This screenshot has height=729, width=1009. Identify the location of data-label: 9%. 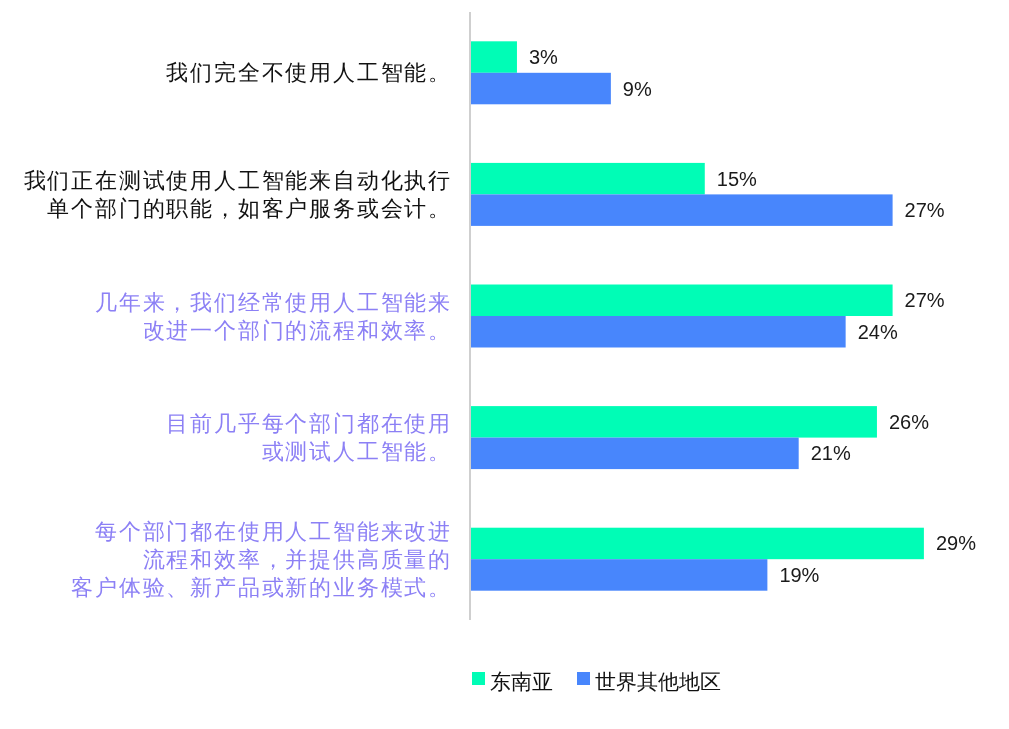
(637, 88).